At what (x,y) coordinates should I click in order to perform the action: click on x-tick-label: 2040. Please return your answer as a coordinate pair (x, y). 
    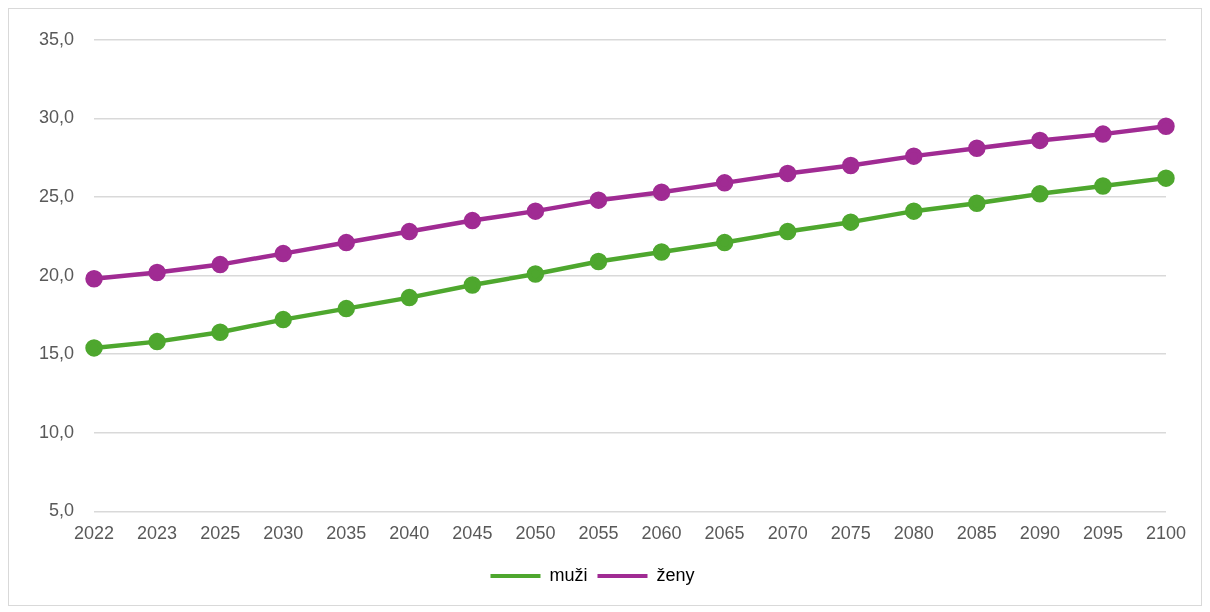
    Looking at the image, I should click on (409, 533).